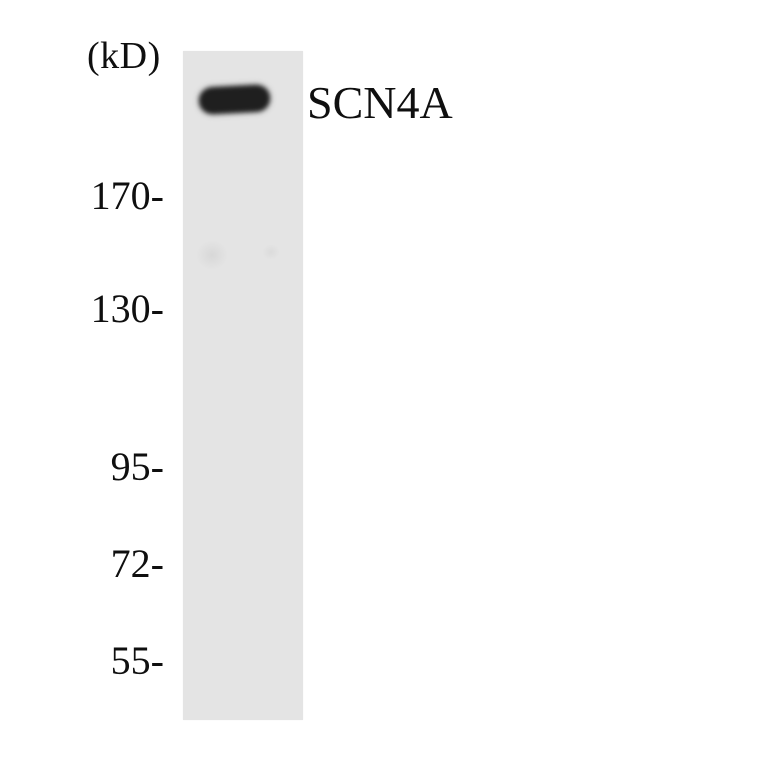 This screenshot has width=764, height=764. I want to click on ladder-marker-130: 130-, so click(127, 308).